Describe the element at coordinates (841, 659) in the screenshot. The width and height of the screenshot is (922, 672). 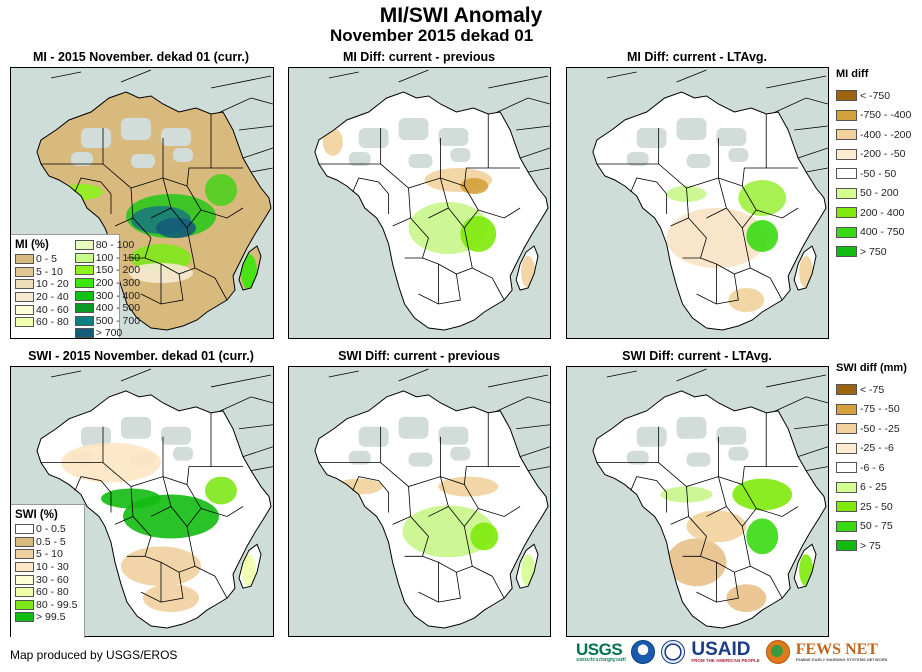
I see `fews-tagline: FAMINE EARLY WARNING SYSTEMS NETWORK` at that location.